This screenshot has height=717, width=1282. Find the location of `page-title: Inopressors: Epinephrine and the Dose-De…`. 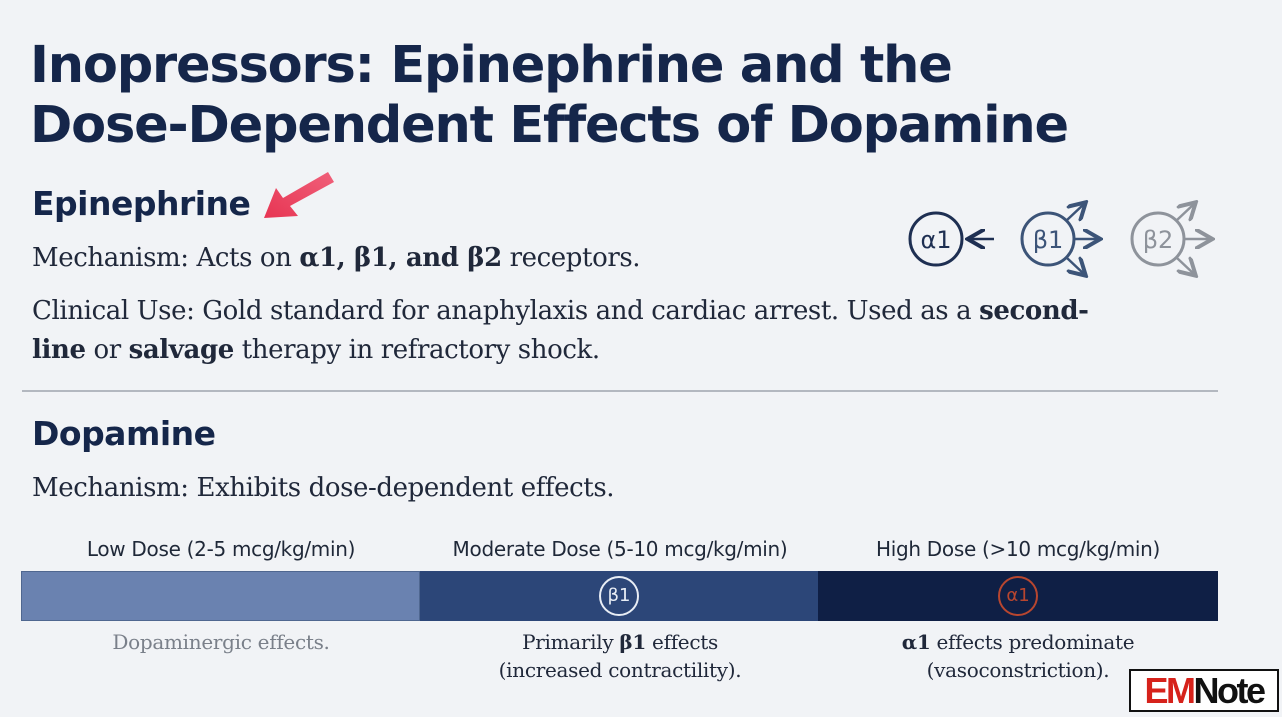

page-title: Inopressors: Epinephrine and the Dose-De… is located at coordinates (580, 96).